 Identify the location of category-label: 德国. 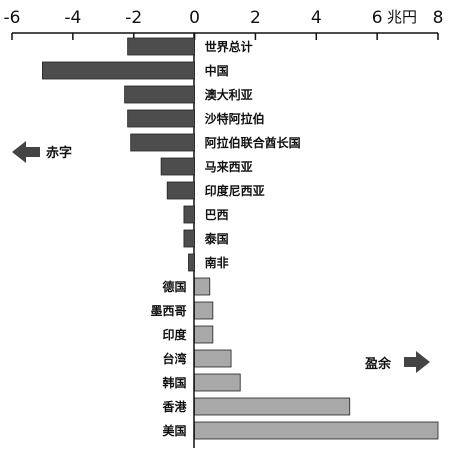
(175, 286).